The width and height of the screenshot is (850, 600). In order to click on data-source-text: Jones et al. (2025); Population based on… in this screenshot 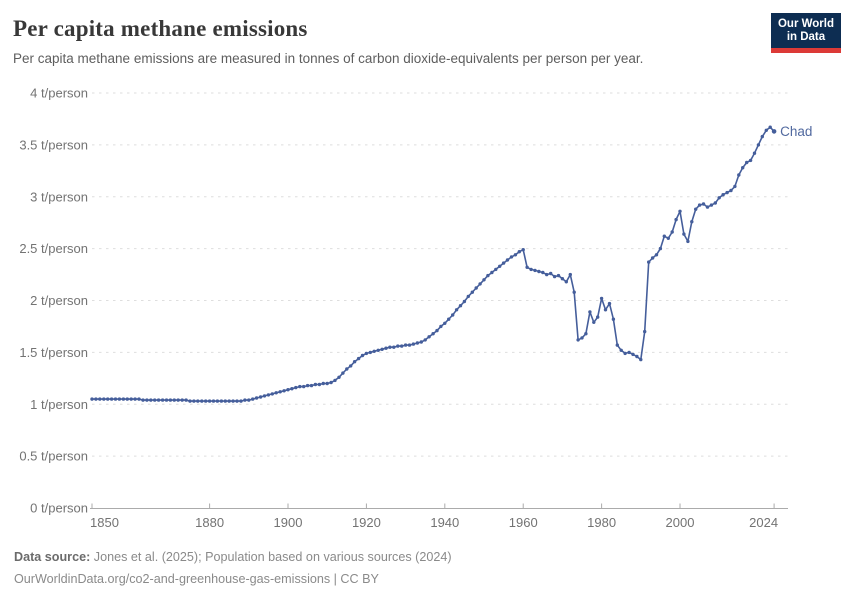, I will do `click(271, 557)`.